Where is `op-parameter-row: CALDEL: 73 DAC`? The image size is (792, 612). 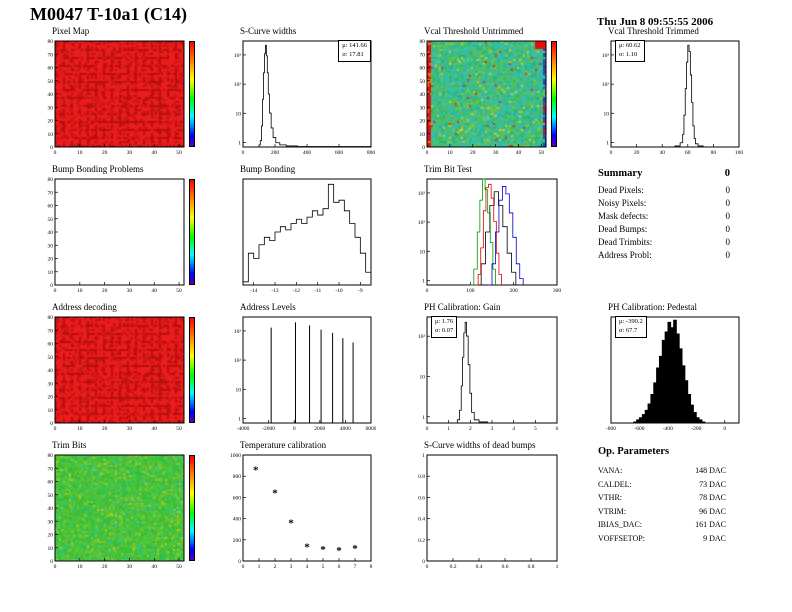 op-parameter-row: CALDEL: 73 DAC is located at coordinates (662, 484).